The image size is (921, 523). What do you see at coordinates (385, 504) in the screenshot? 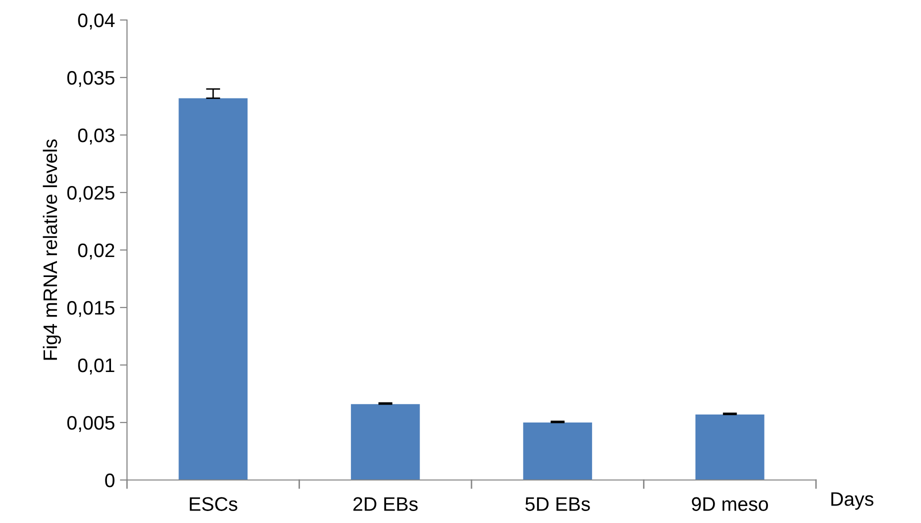
I see `x-tick-label: 2D EBs` at bounding box center [385, 504].